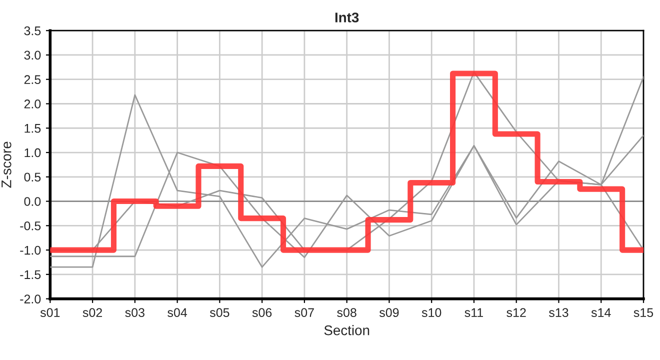  What do you see at coordinates (347, 330) in the screenshot?
I see `x-axis-title: Section` at bounding box center [347, 330].